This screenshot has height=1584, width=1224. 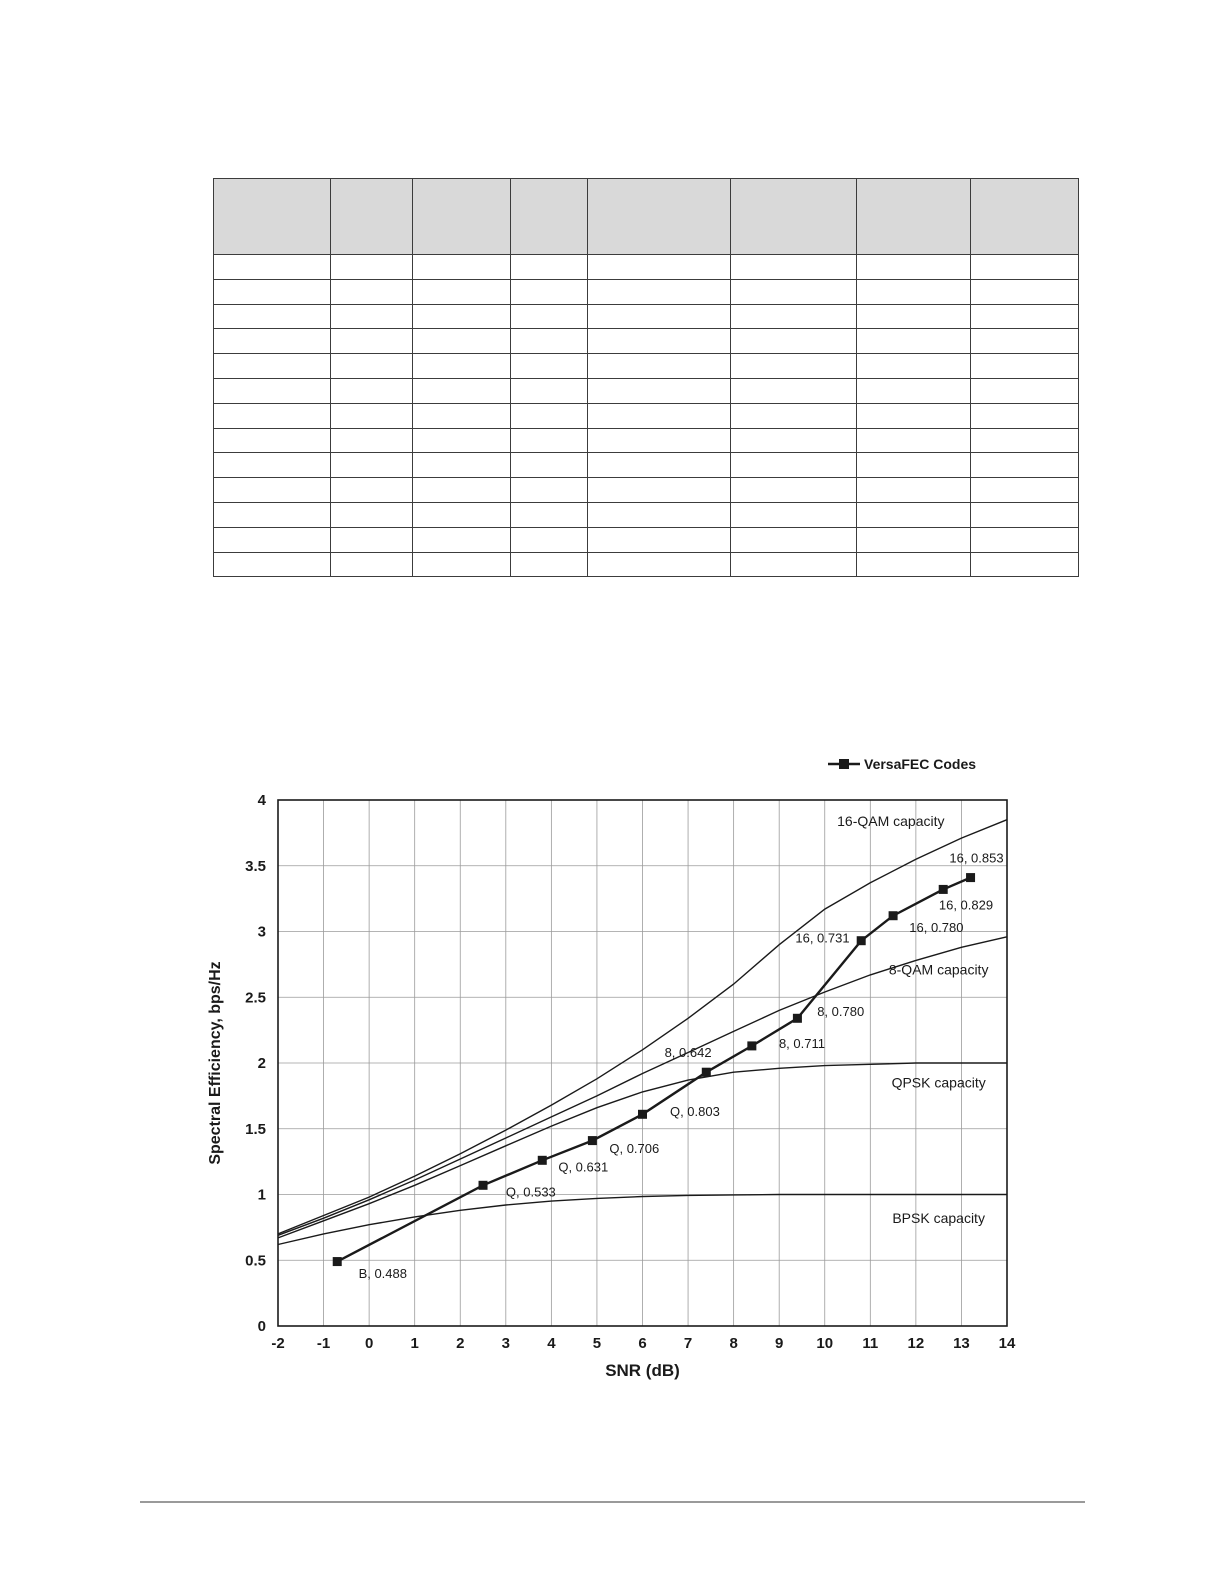 I want to click on x-tick-label: 9, so click(x=779, y=1343).